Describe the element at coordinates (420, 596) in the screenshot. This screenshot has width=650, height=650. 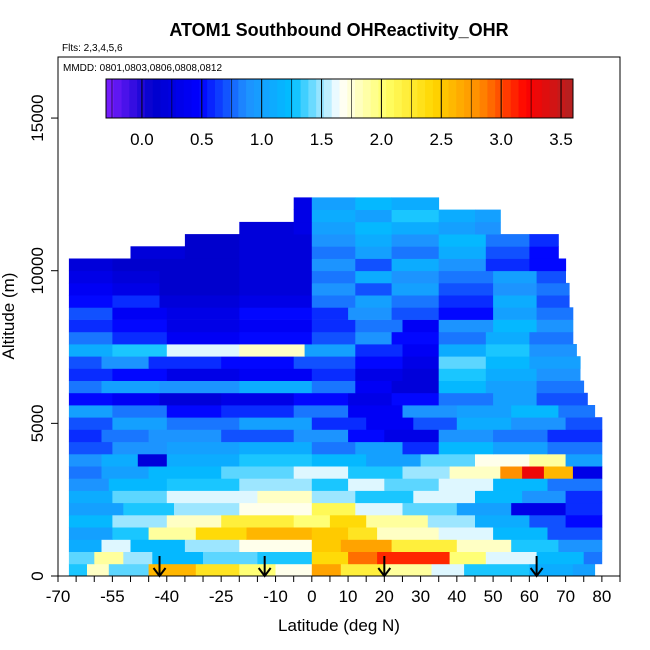
I see `x-tick-label: 30` at that location.